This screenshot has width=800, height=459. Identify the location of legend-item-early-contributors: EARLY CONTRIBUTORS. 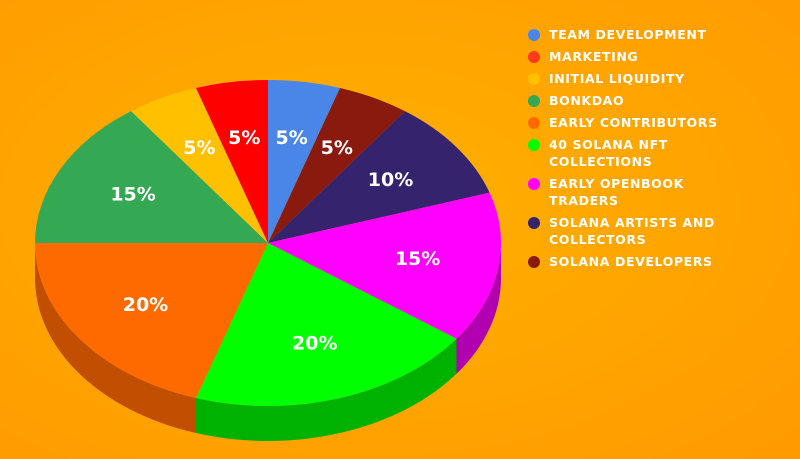
(662, 122).